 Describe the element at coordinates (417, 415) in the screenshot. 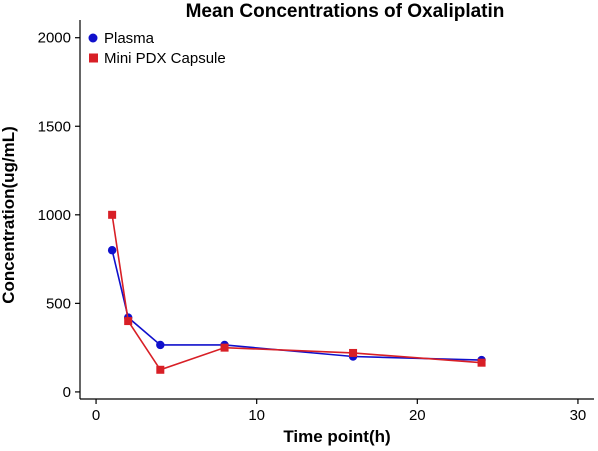

I see `x-tick-label: 20` at that location.